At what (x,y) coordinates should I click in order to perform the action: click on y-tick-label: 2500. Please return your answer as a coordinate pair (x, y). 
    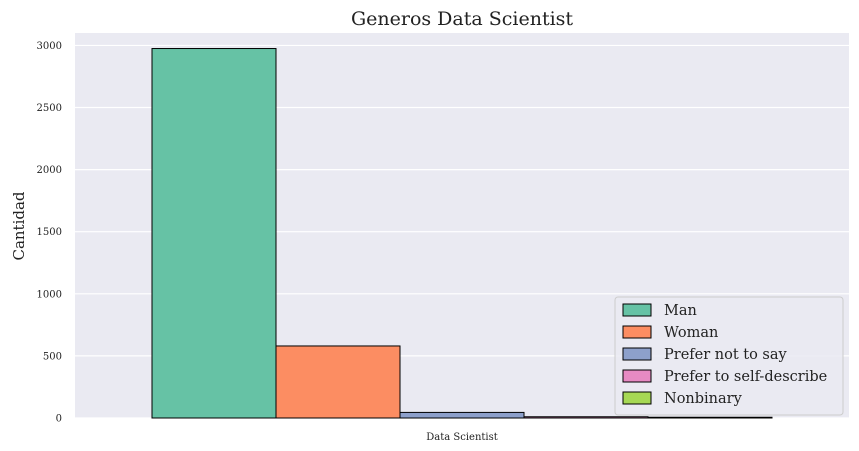
    Looking at the image, I should click on (49, 108).